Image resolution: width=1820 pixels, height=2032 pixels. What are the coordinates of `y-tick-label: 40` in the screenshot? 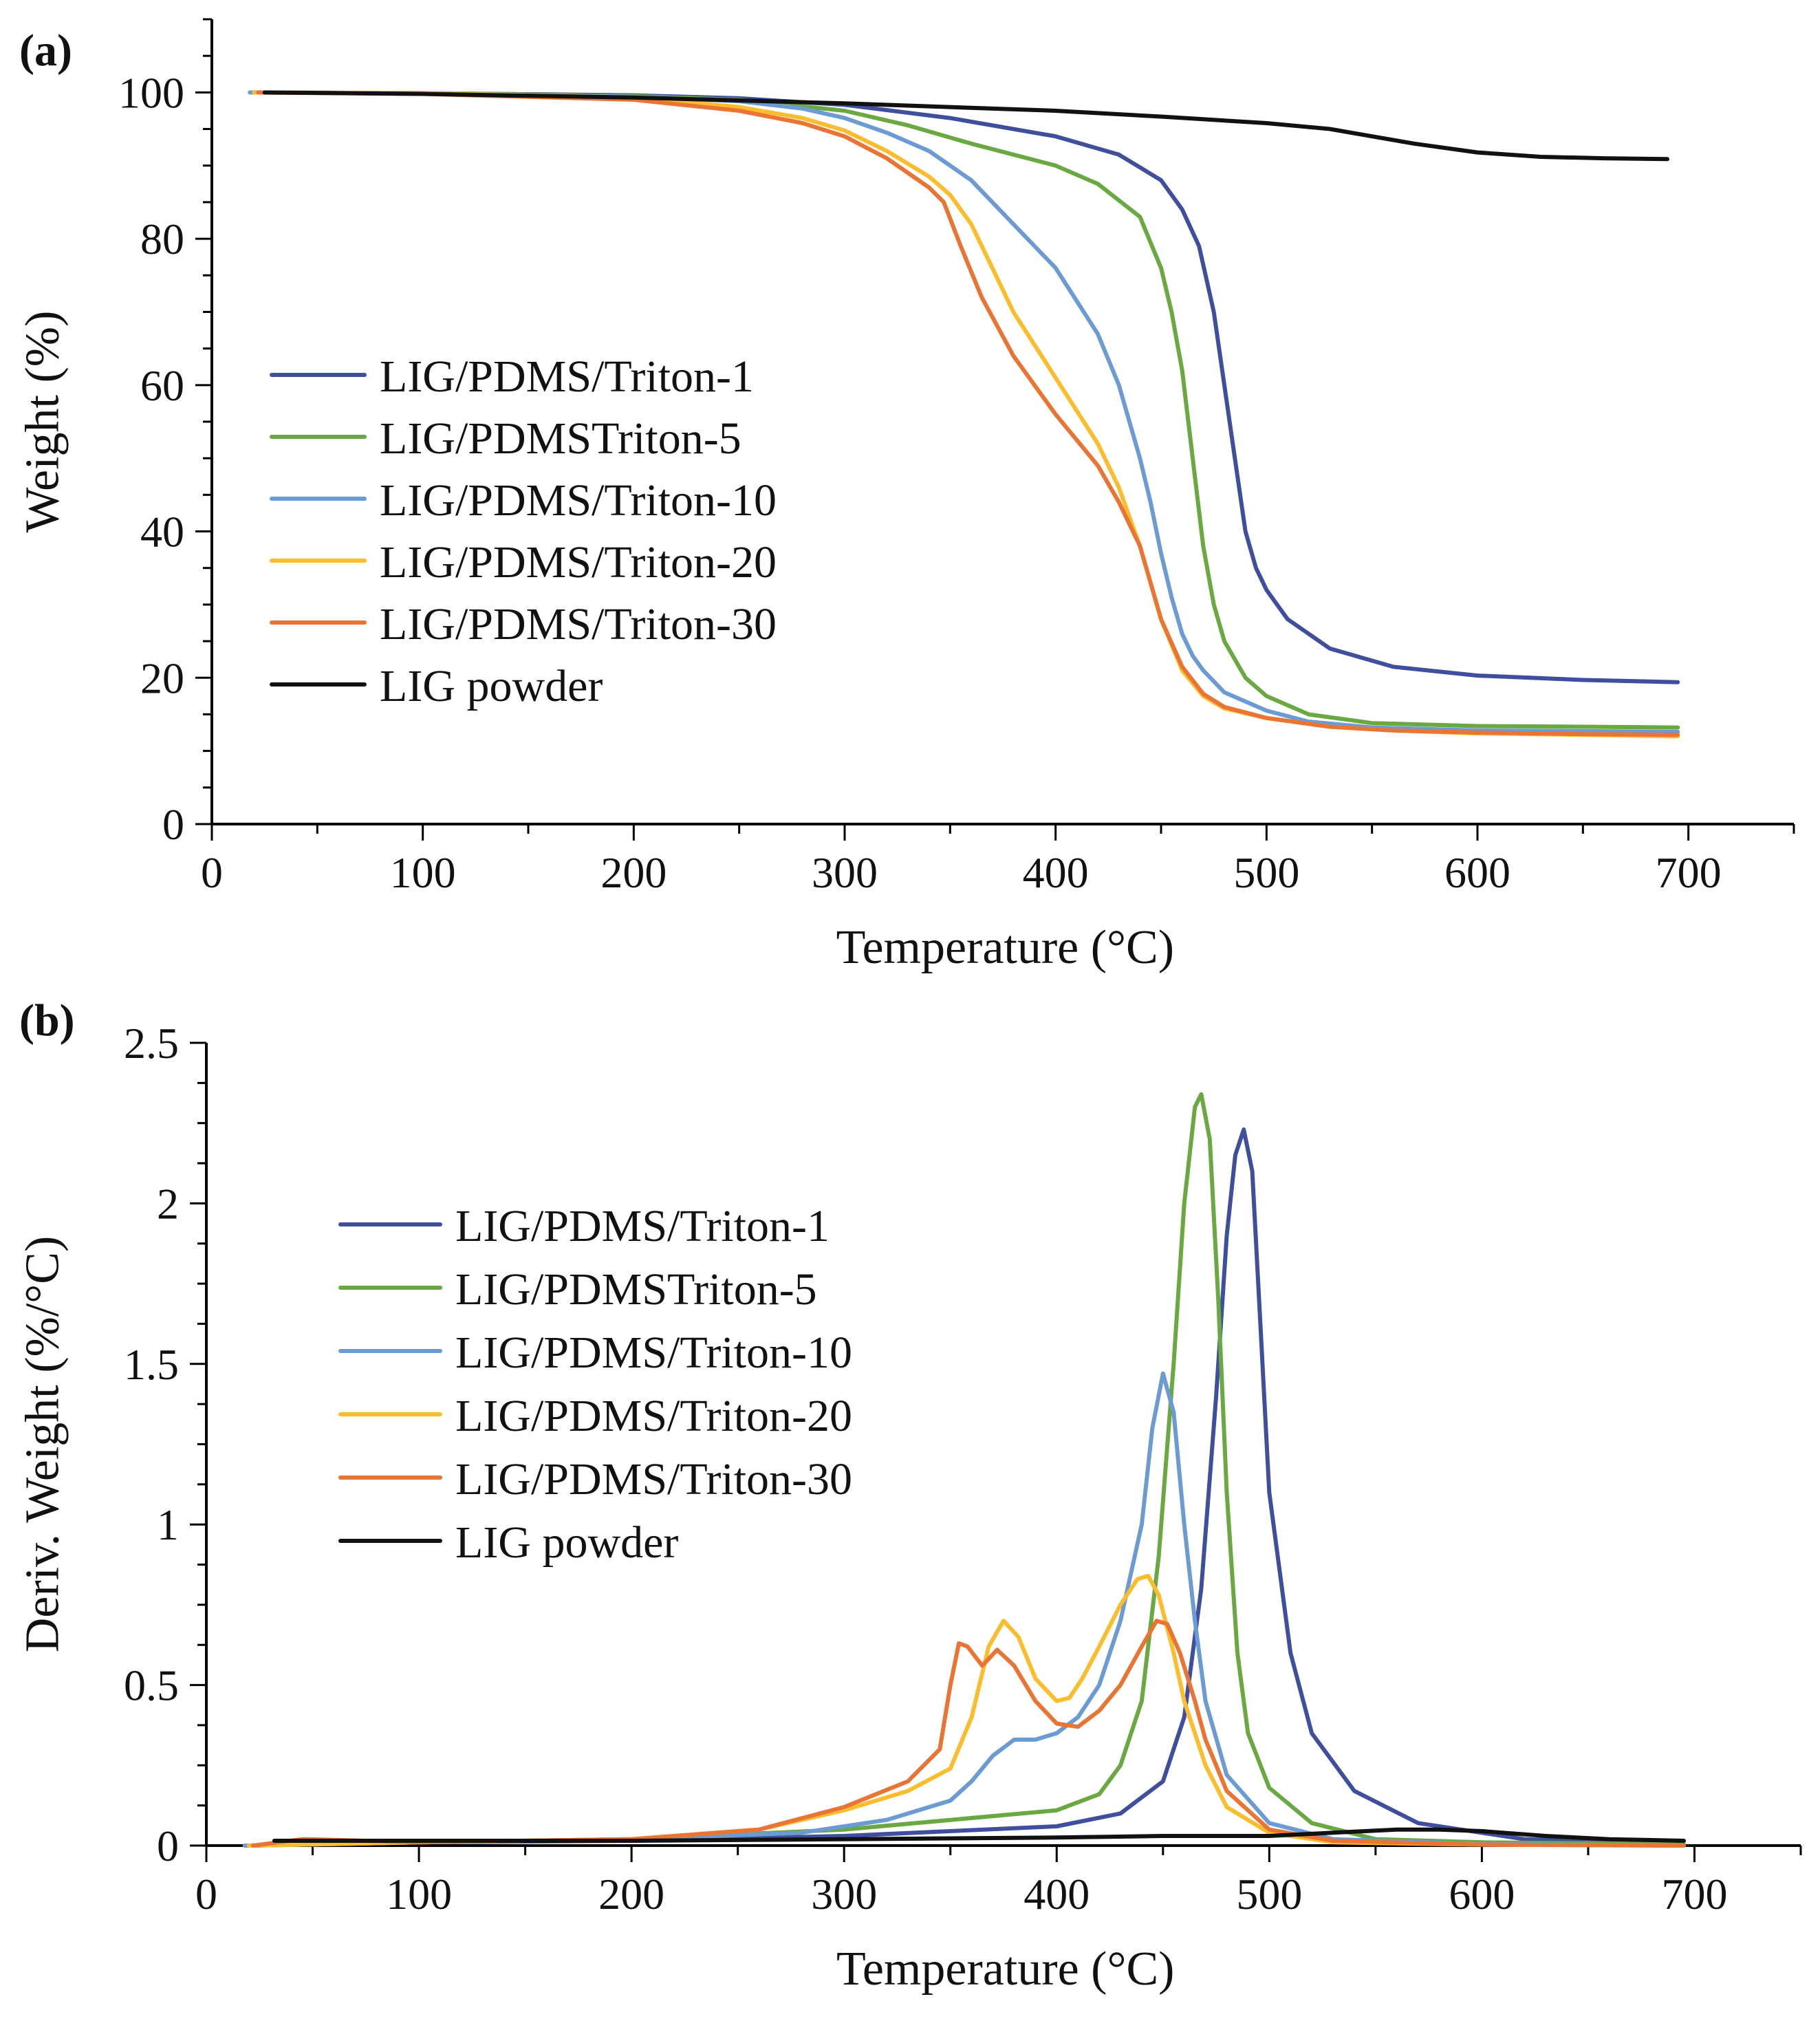 It's located at (162, 532).